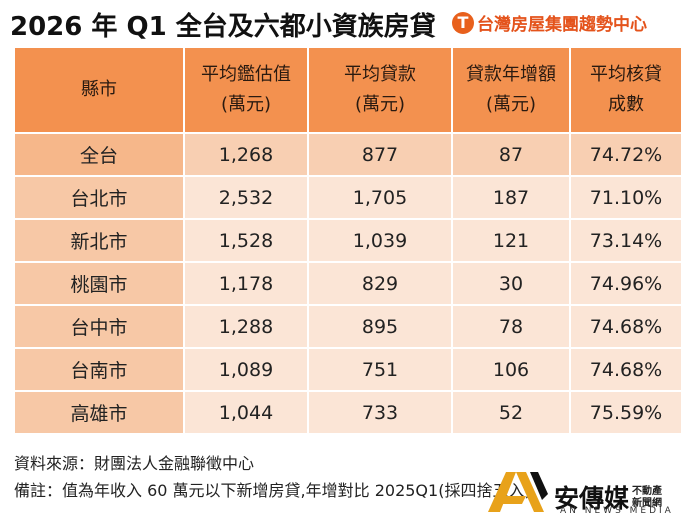  What do you see at coordinates (511, 90) in the screenshot?
I see `header-growth: 貸款年增額 (萬元)` at bounding box center [511, 90].